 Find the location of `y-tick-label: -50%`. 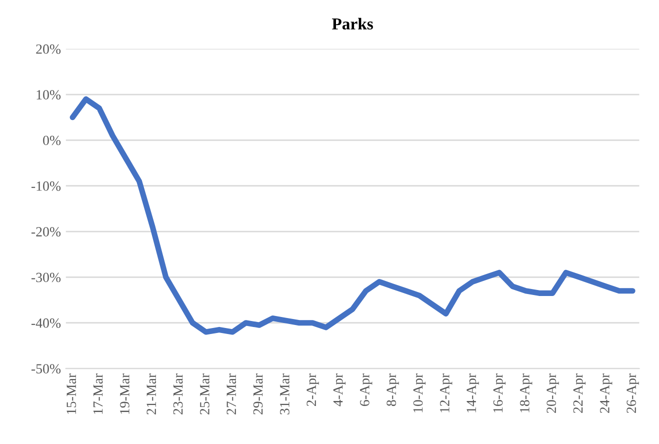

y-tick-label: -50% is located at coordinates (46, 369).